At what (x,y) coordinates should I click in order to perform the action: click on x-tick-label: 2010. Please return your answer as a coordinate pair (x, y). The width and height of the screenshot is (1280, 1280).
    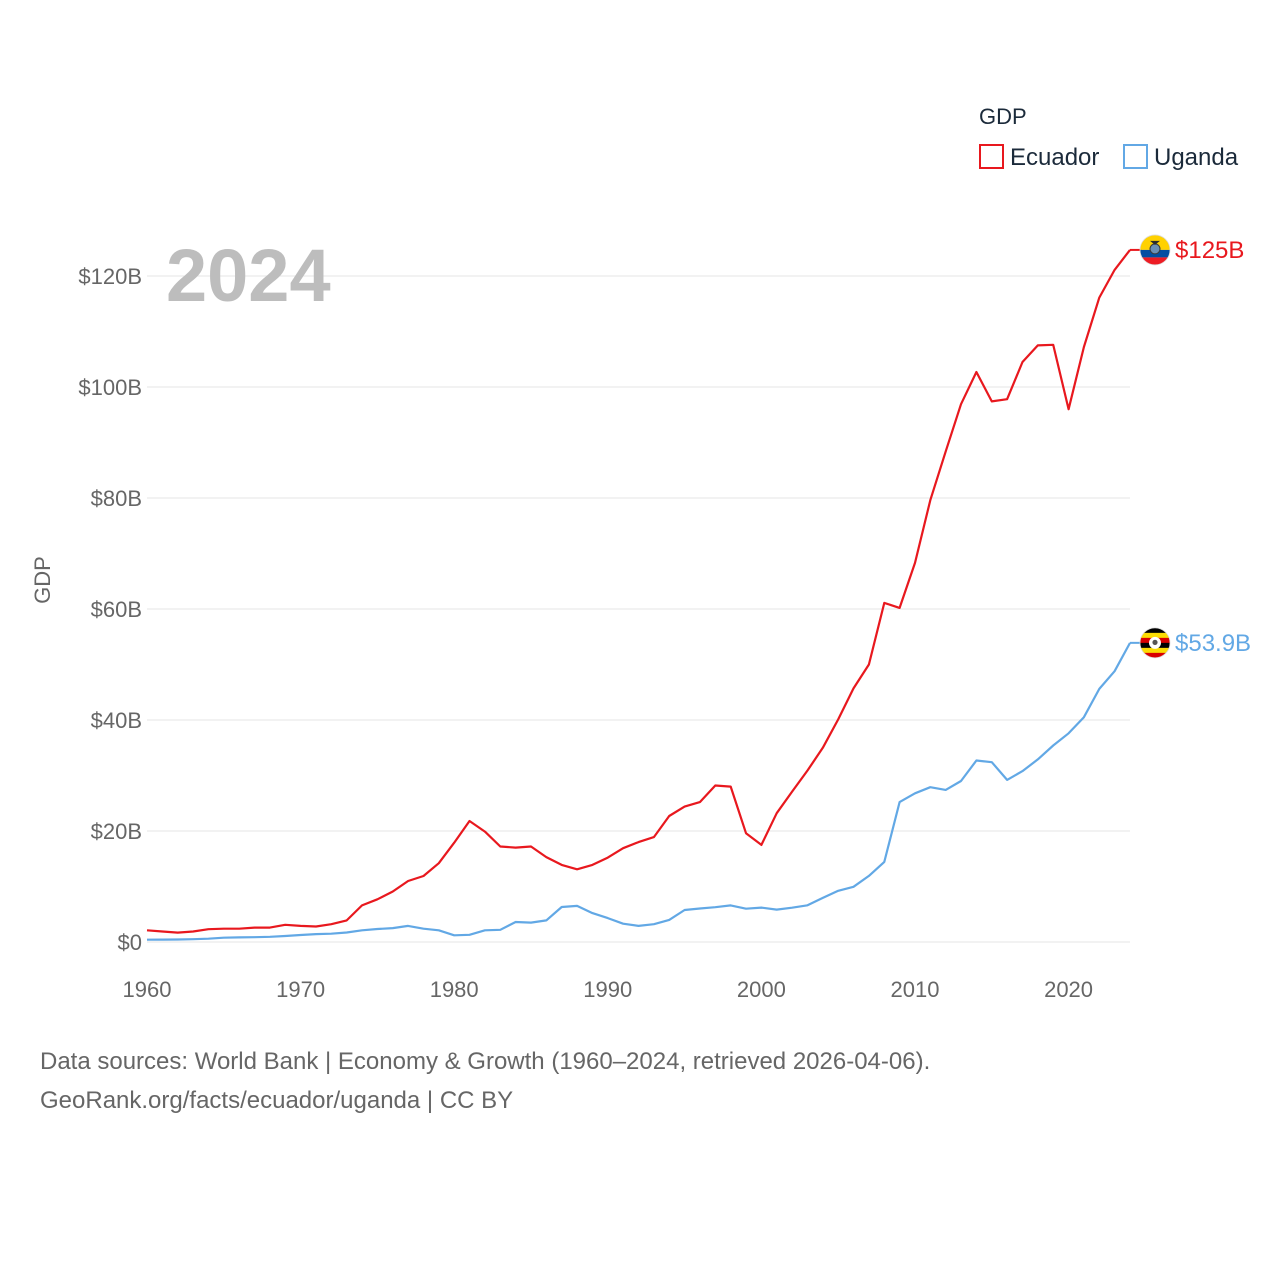
    Looking at the image, I should click on (914, 989).